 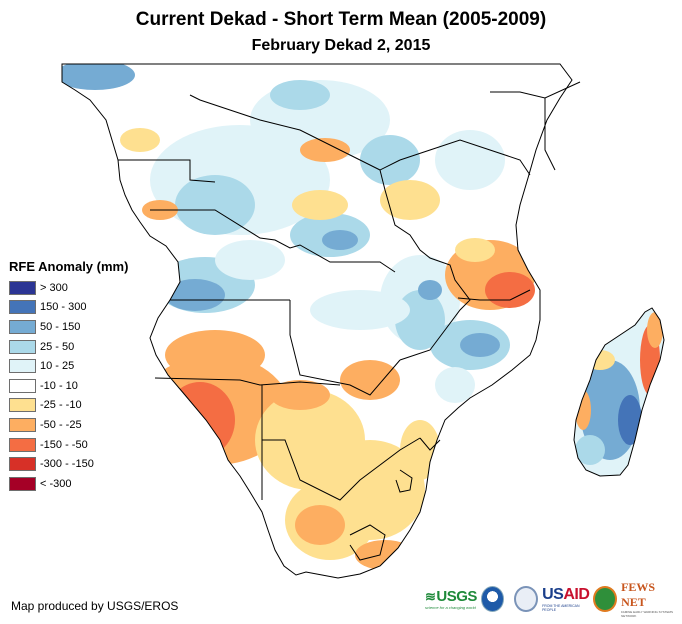 What do you see at coordinates (450, 607) in the screenshot?
I see `usgs-tagline: science for a changing world` at bounding box center [450, 607].